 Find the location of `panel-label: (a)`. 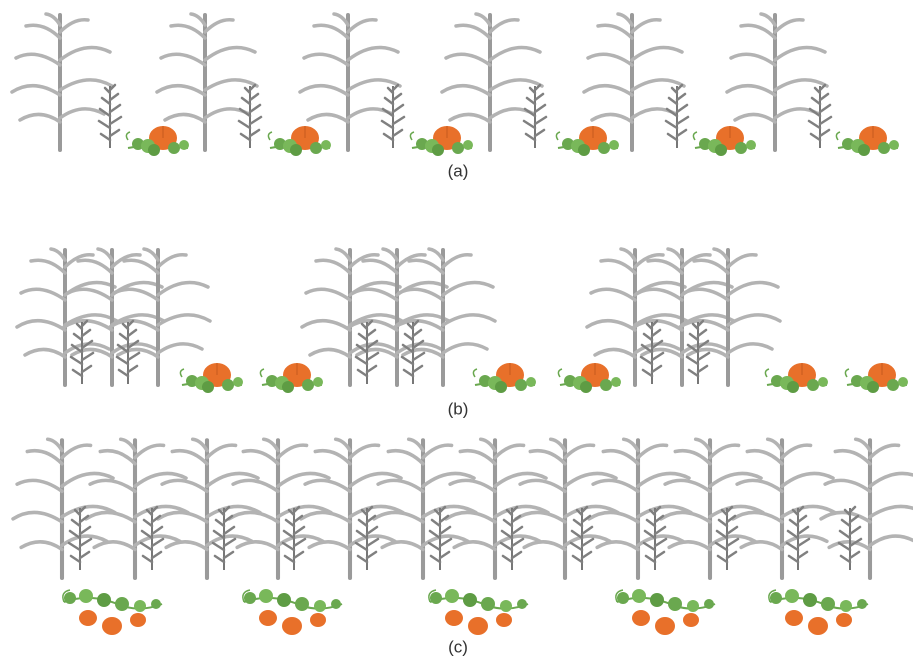

panel-label: (a) is located at coordinates (458, 170).